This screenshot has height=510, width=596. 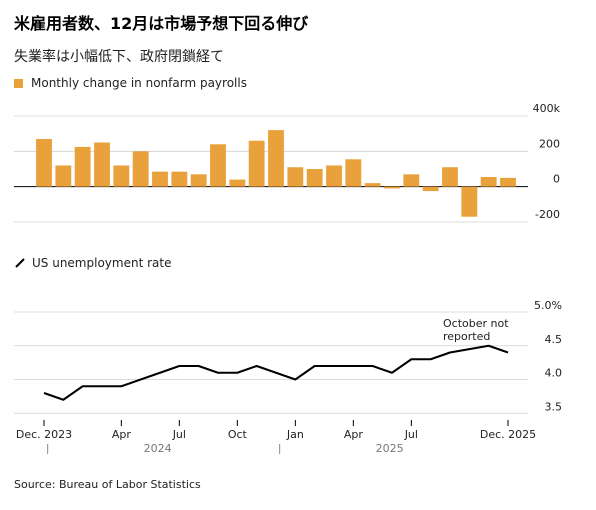 What do you see at coordinates (548, 305) in the screenshot?
I see `line-y-tick-label: 5.0%` at bounding box center [548, 305].